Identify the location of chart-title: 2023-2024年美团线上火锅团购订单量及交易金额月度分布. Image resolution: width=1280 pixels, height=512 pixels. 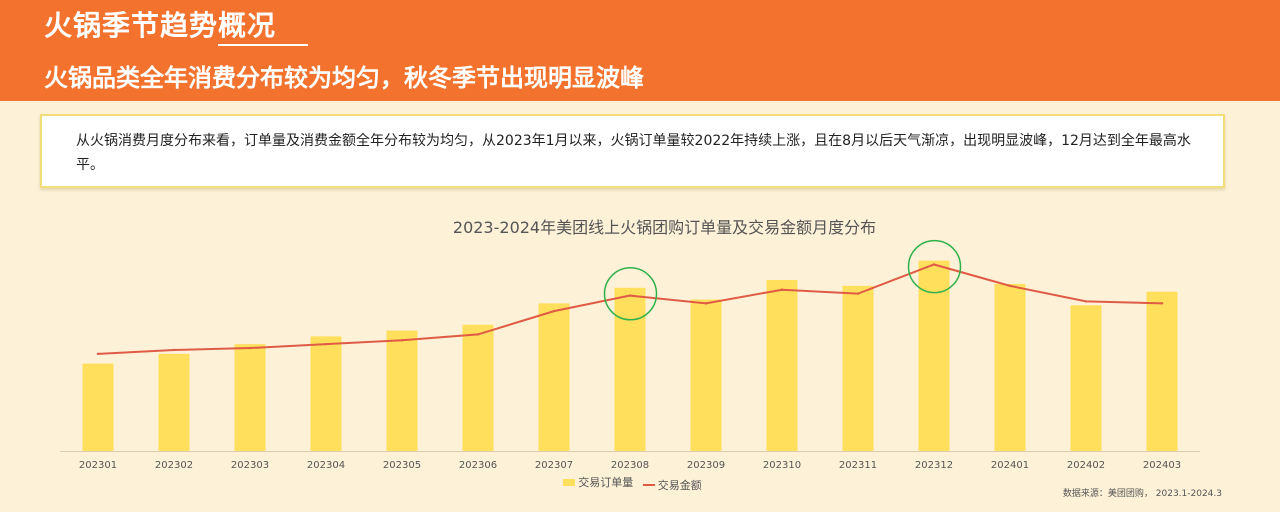
(664, 227).